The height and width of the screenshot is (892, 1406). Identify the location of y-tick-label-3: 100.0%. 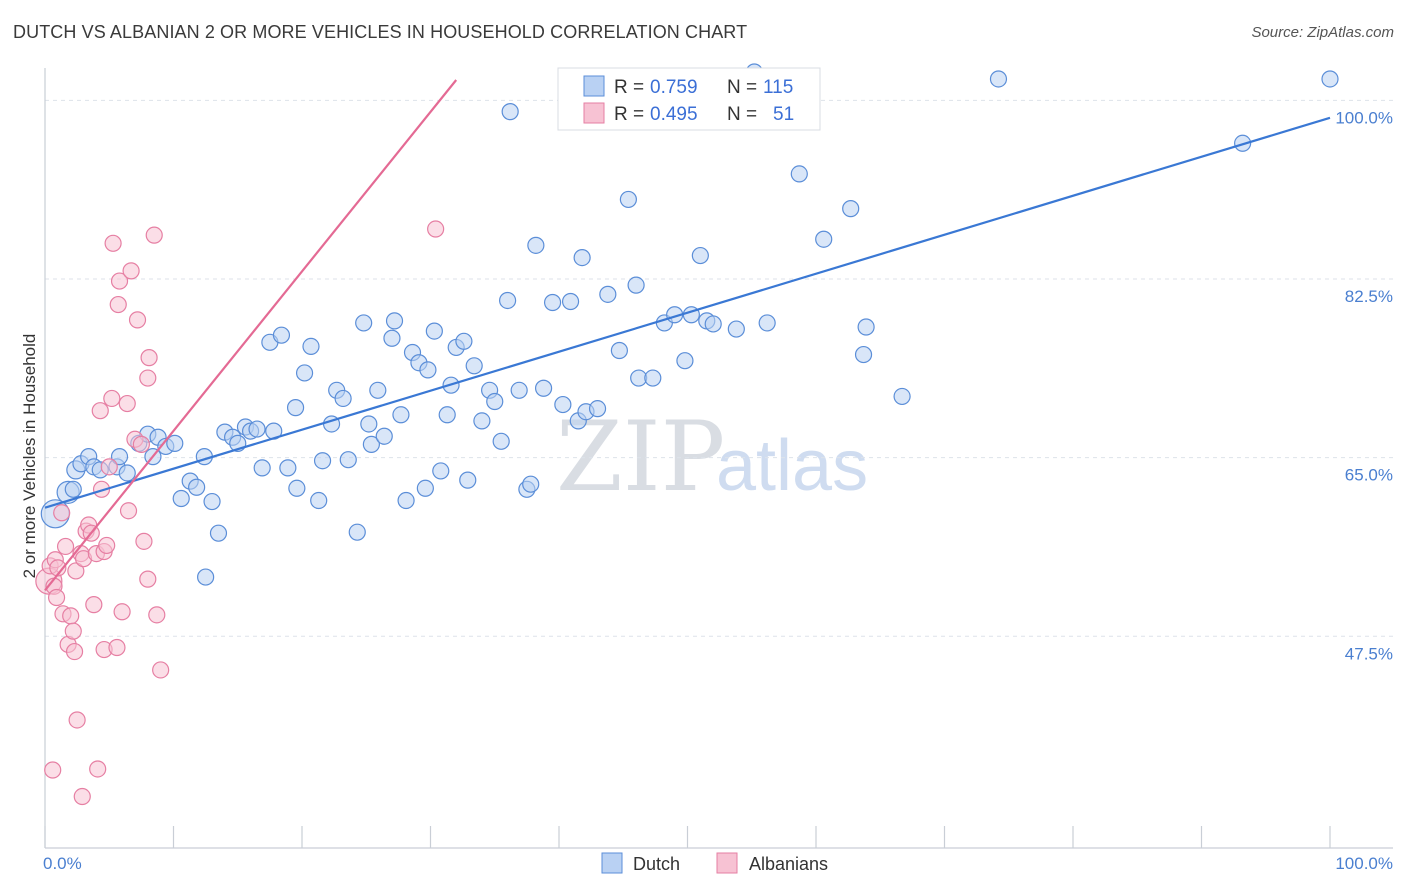
(1364, 117).